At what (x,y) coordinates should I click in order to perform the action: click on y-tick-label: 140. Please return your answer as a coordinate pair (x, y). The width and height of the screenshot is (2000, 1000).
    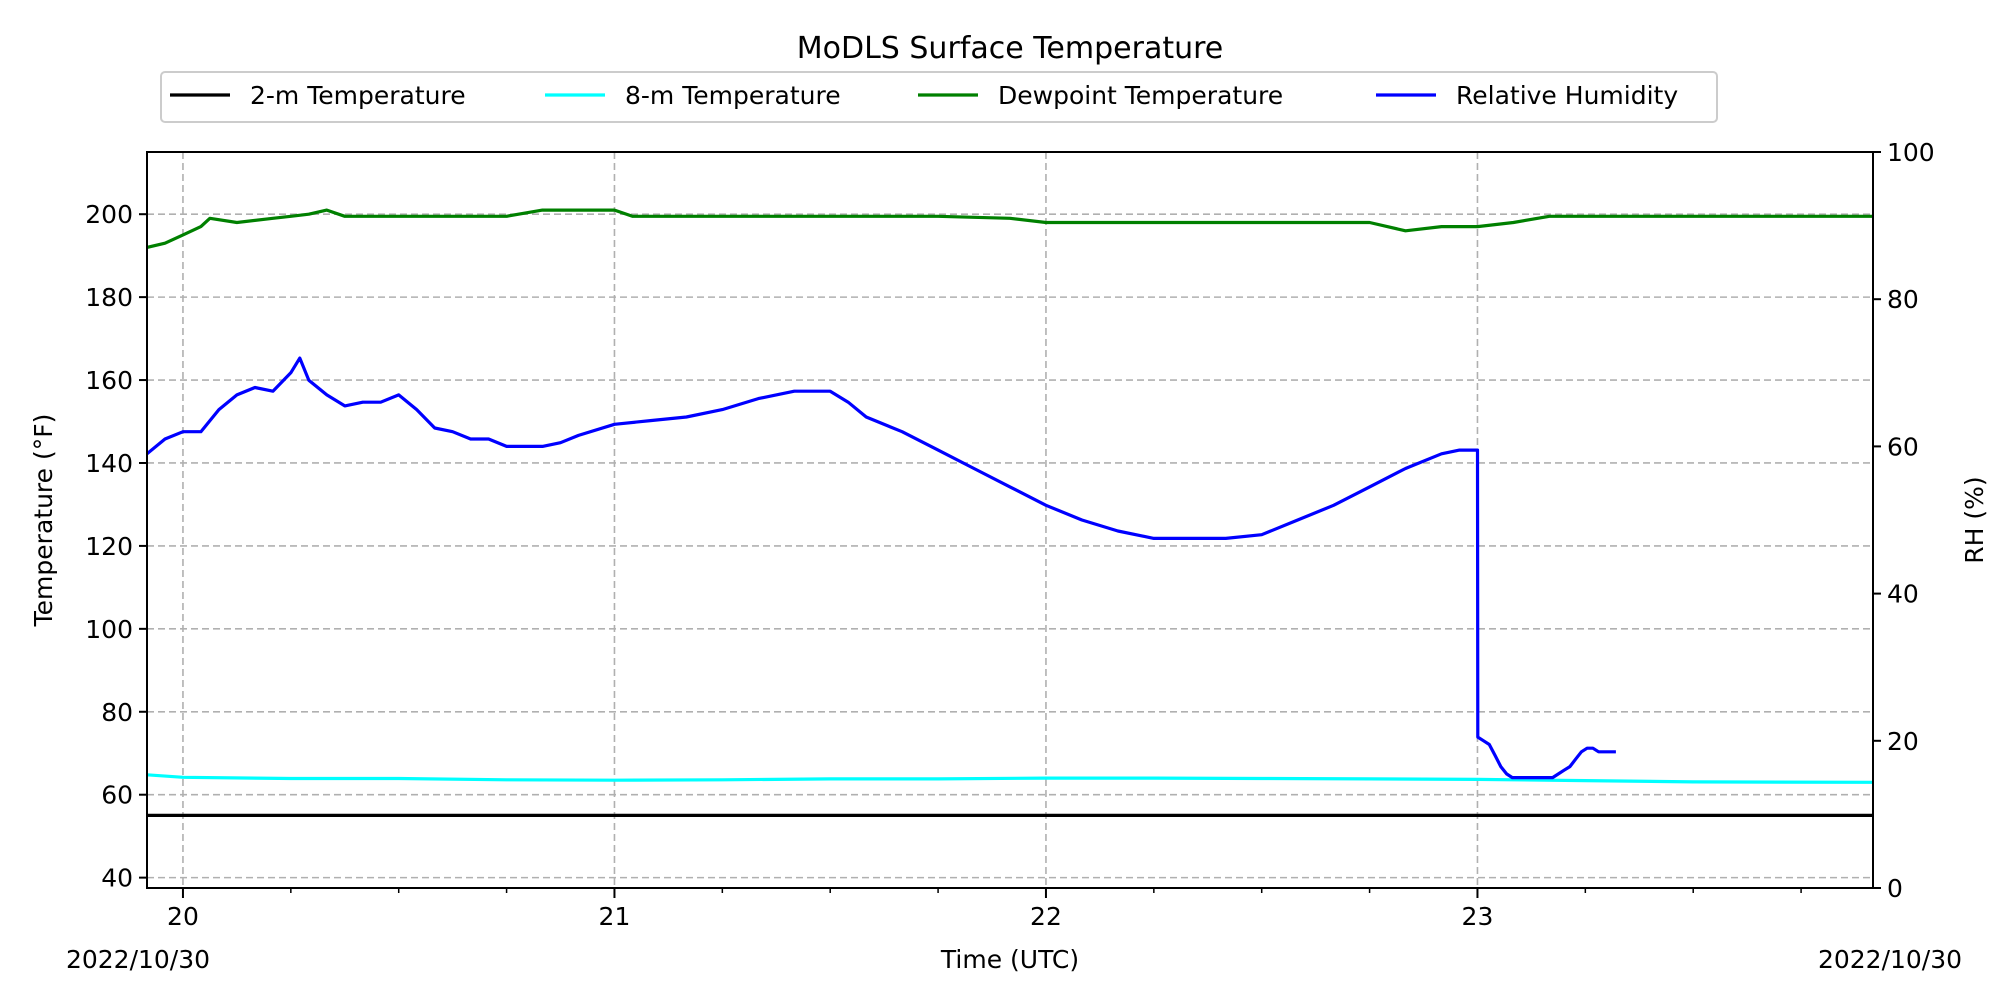
    Looking at the image, I should click on (109, 463).